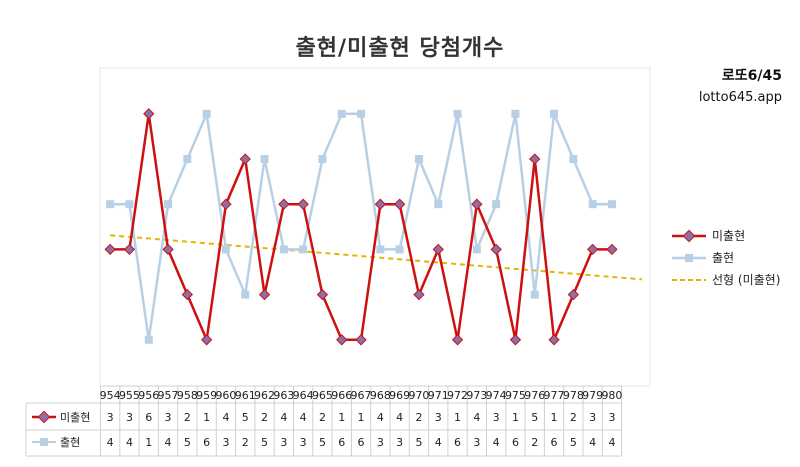 This screenshot has height=467, width=800. I want to click on tick-label: 976, so click(534, 395).